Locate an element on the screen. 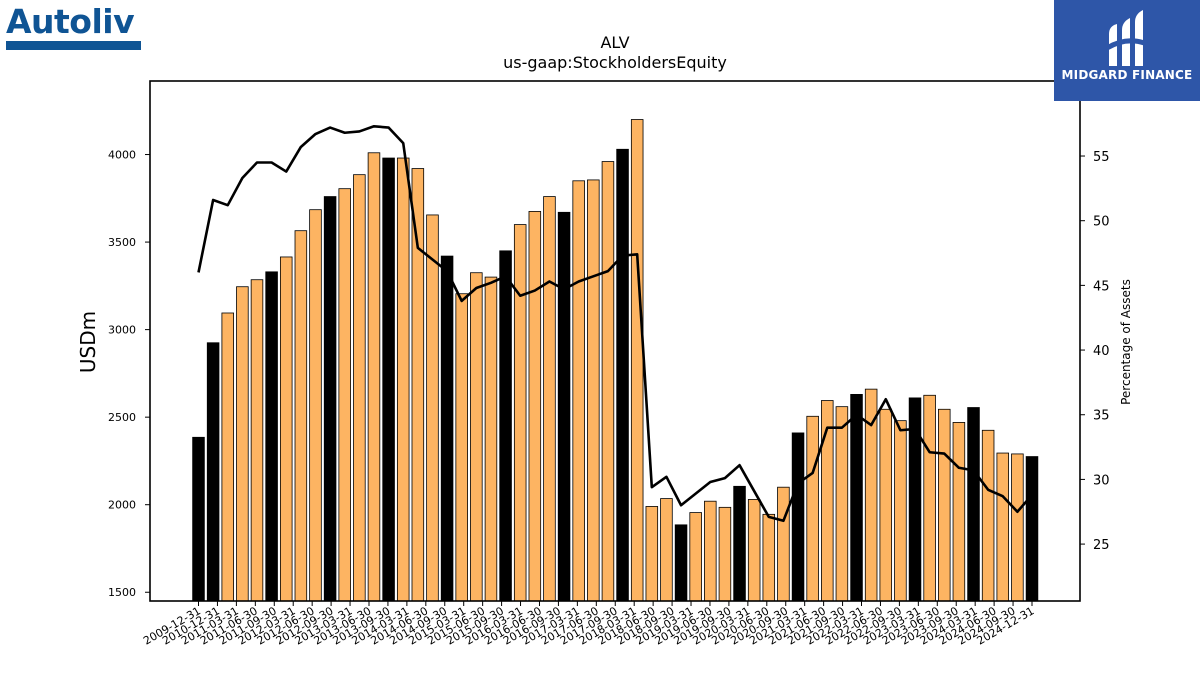 Image resolution: width=1200 pixels, height=679 pixels. y2-tick-label-3: 40 is located at coordinates (1101, 351).